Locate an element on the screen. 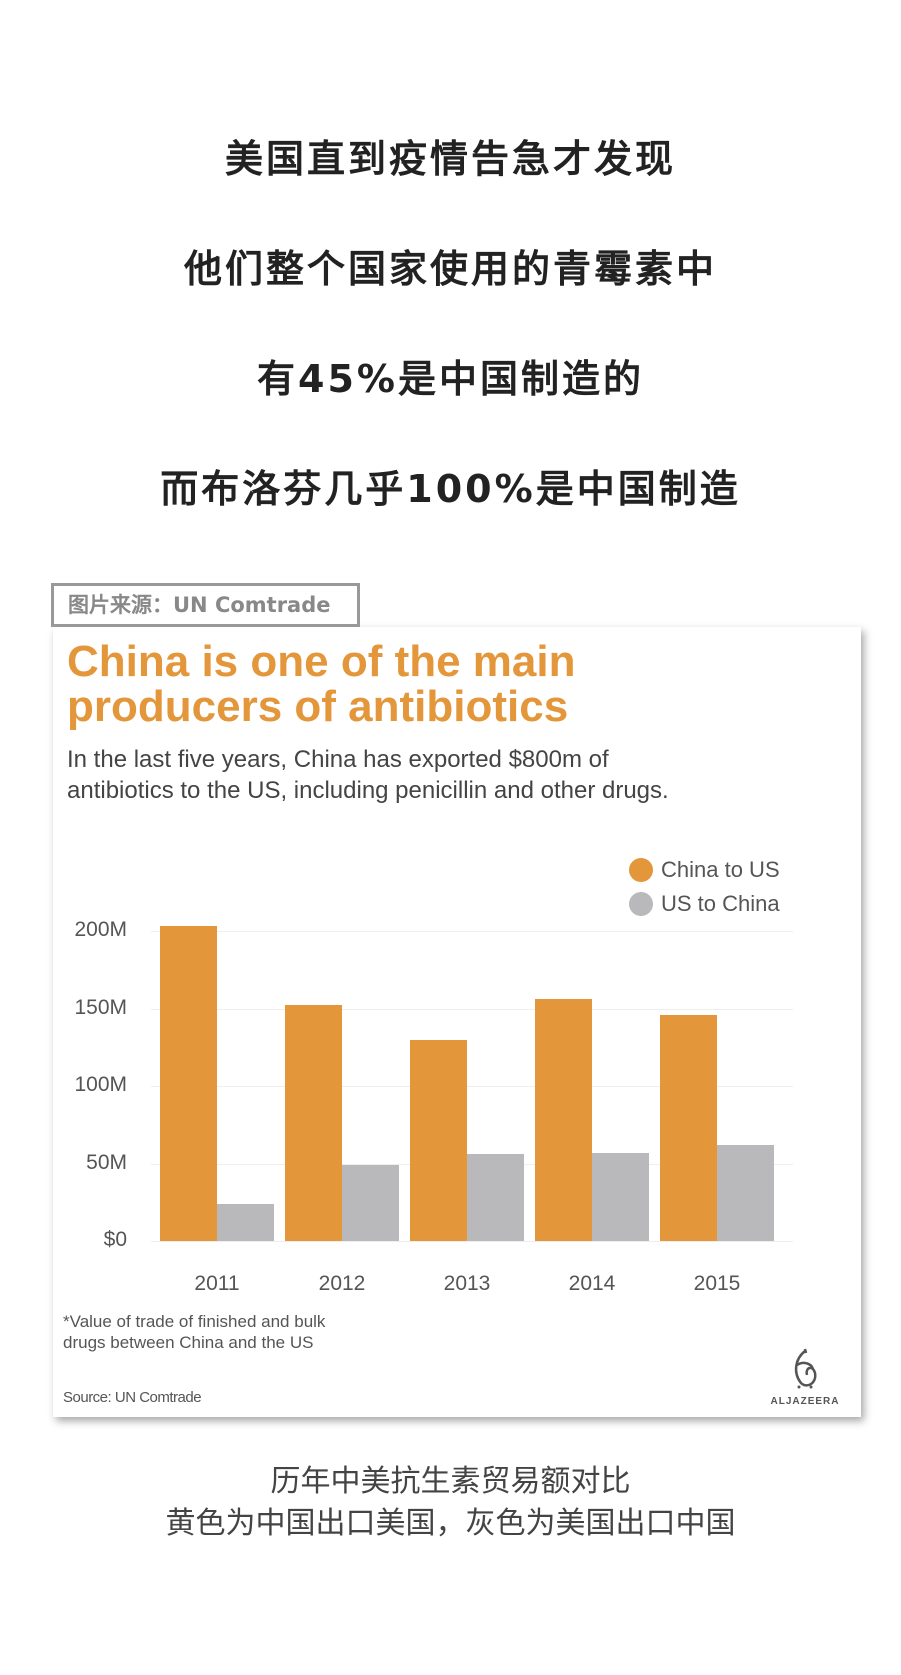  y-tick-label: 150M is located at coordinates (100, 1007).